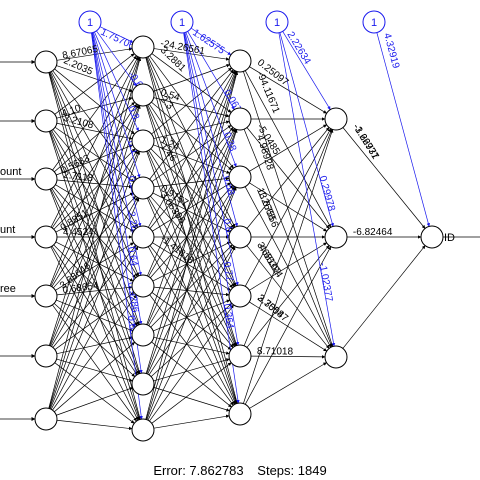 The width and height of the screenshot is (480, 480). Describe the element at coordinates (8, 289) in the screenshot. I see `input-label: ree` at that location.